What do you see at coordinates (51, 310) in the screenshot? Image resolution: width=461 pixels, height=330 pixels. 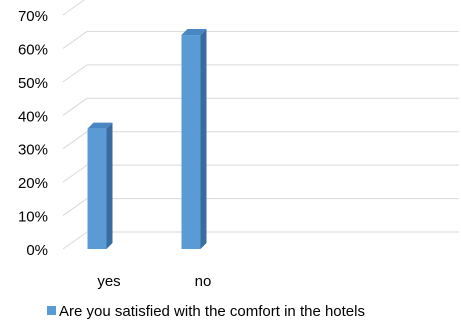 I see `legend-swatch` at bounding box center [51, 310].